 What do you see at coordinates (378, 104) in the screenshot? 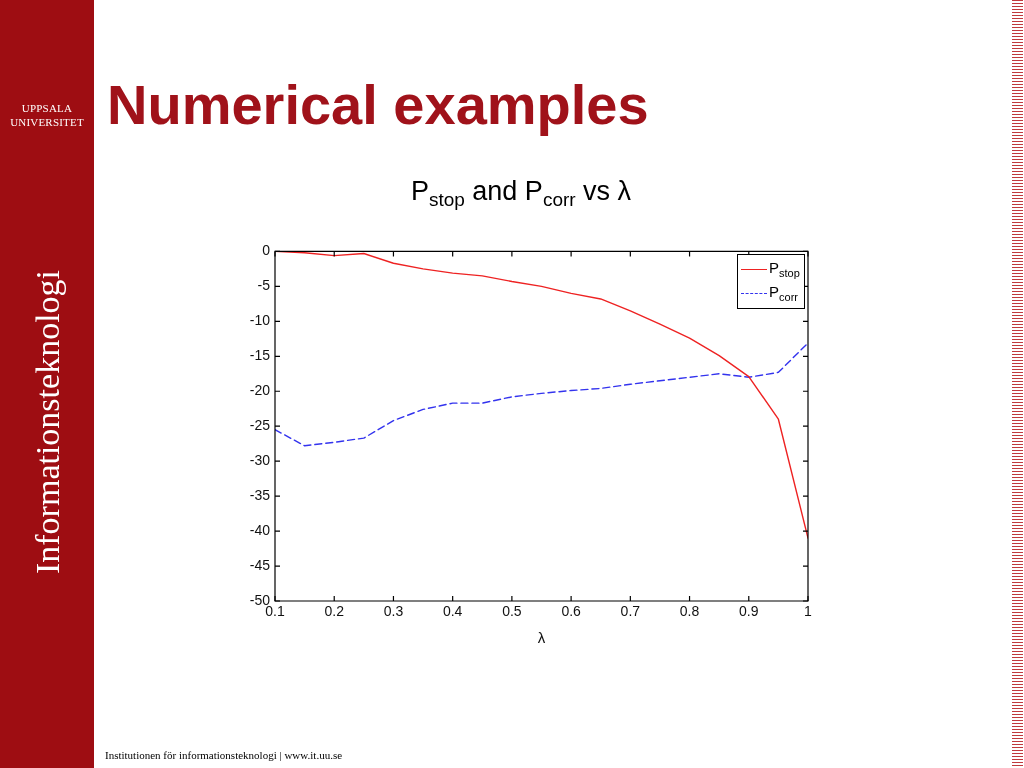
I see `chart-title: Numerical examples` at bounding box center [378, 104].